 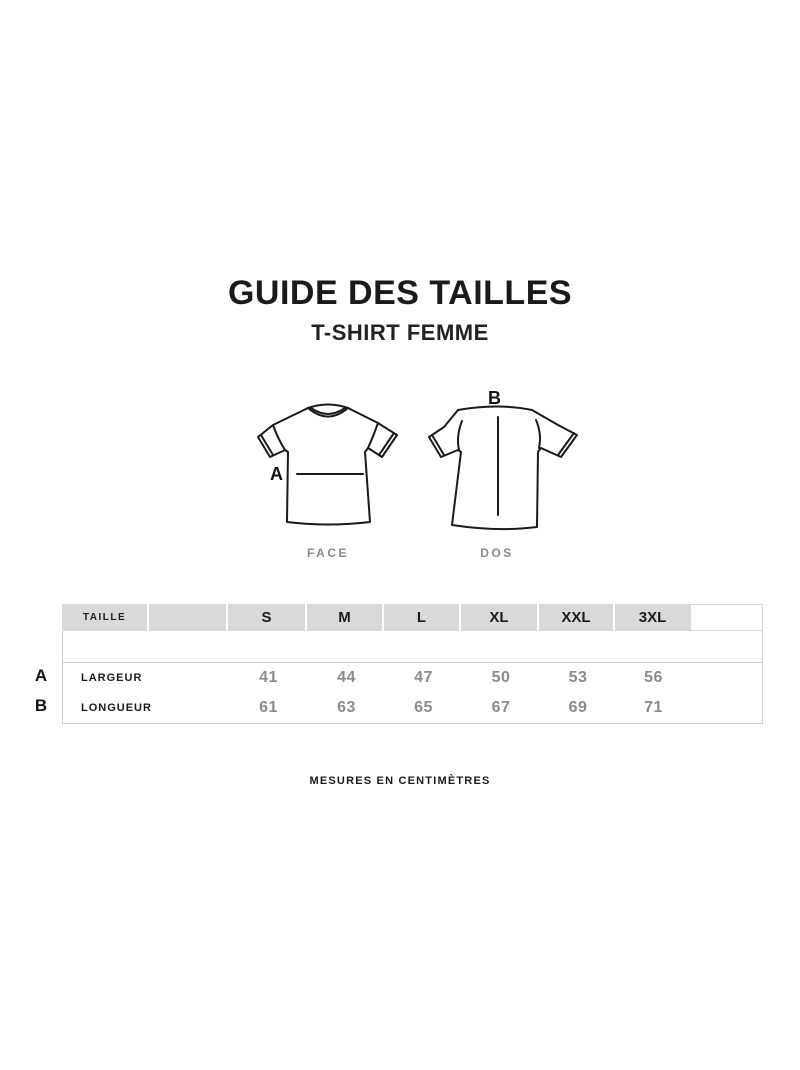 What do you see at coordinates (500, 617) in the screenshot?
I see `header-cell-size-xl: XL` at bounding box center [500, 617].